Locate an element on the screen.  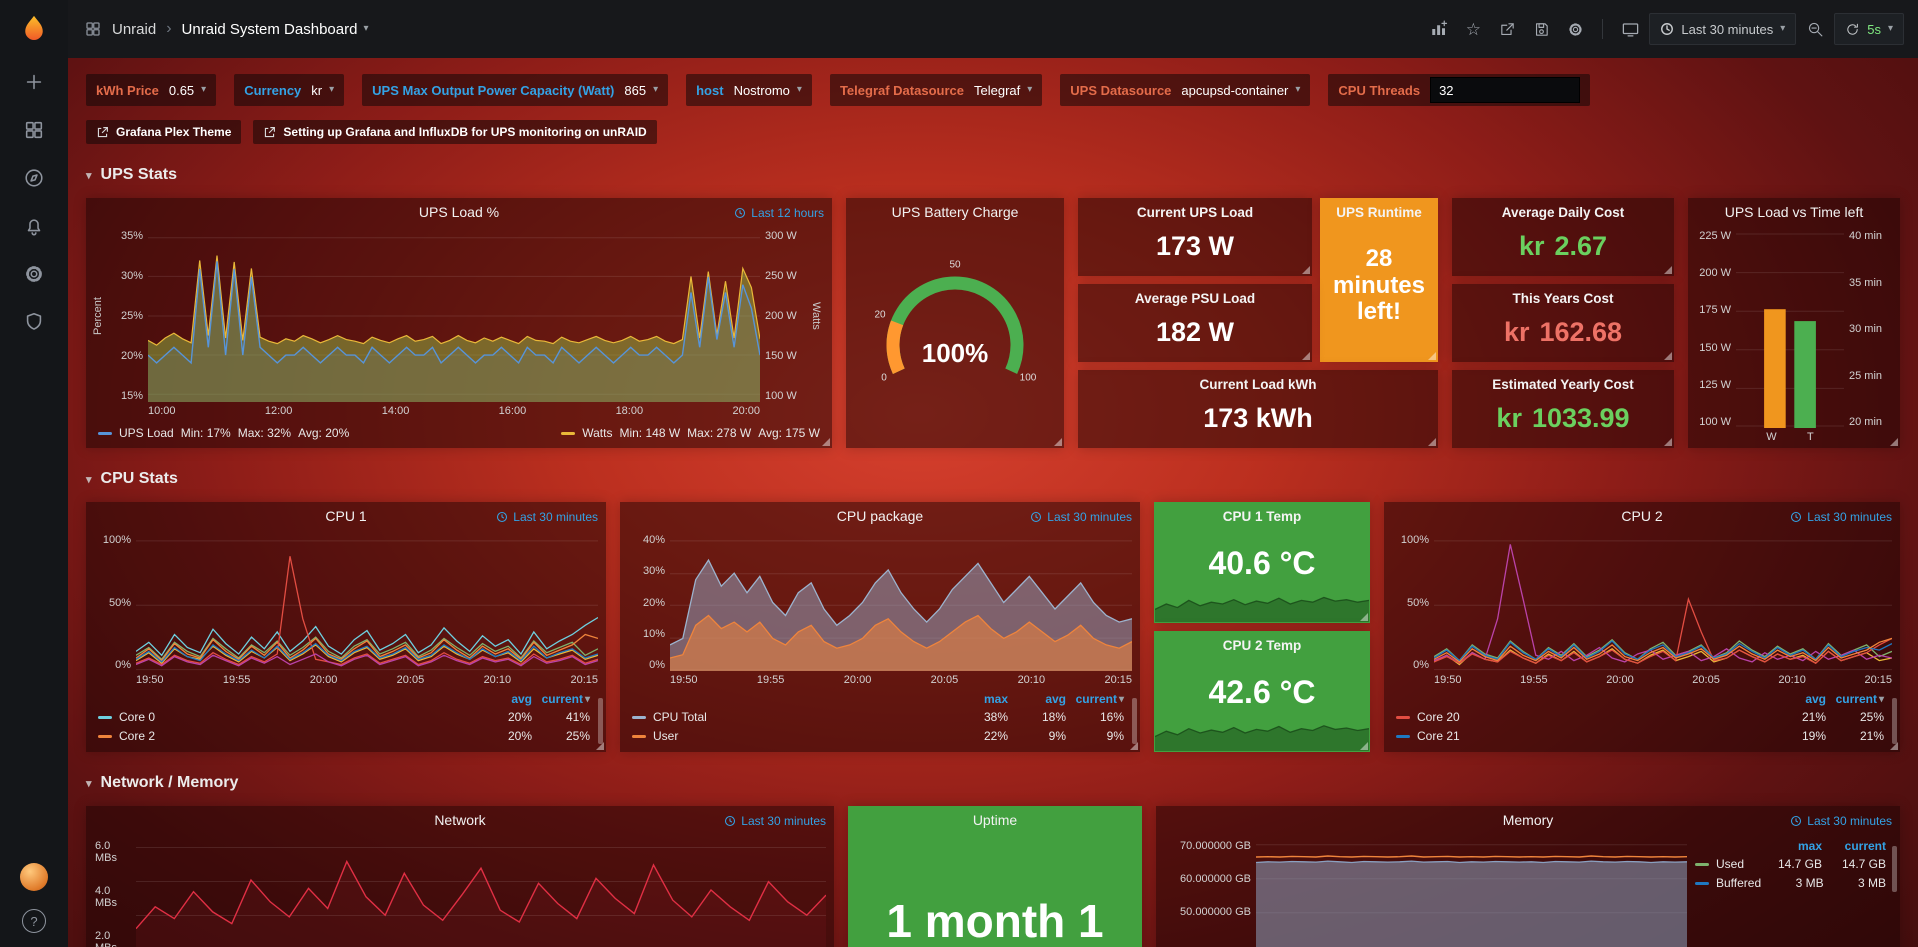
variable-value-dropdown: kr ▾ is located at coordinates (322, 90).